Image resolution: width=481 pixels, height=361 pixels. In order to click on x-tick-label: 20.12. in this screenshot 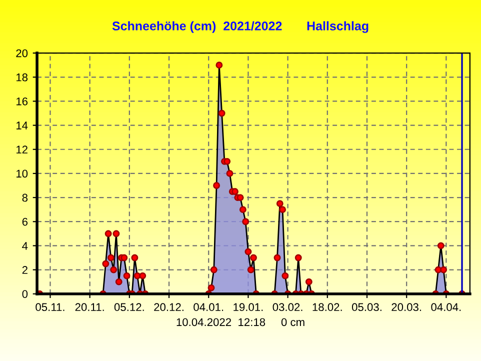, I will do `click(169, 307)`.